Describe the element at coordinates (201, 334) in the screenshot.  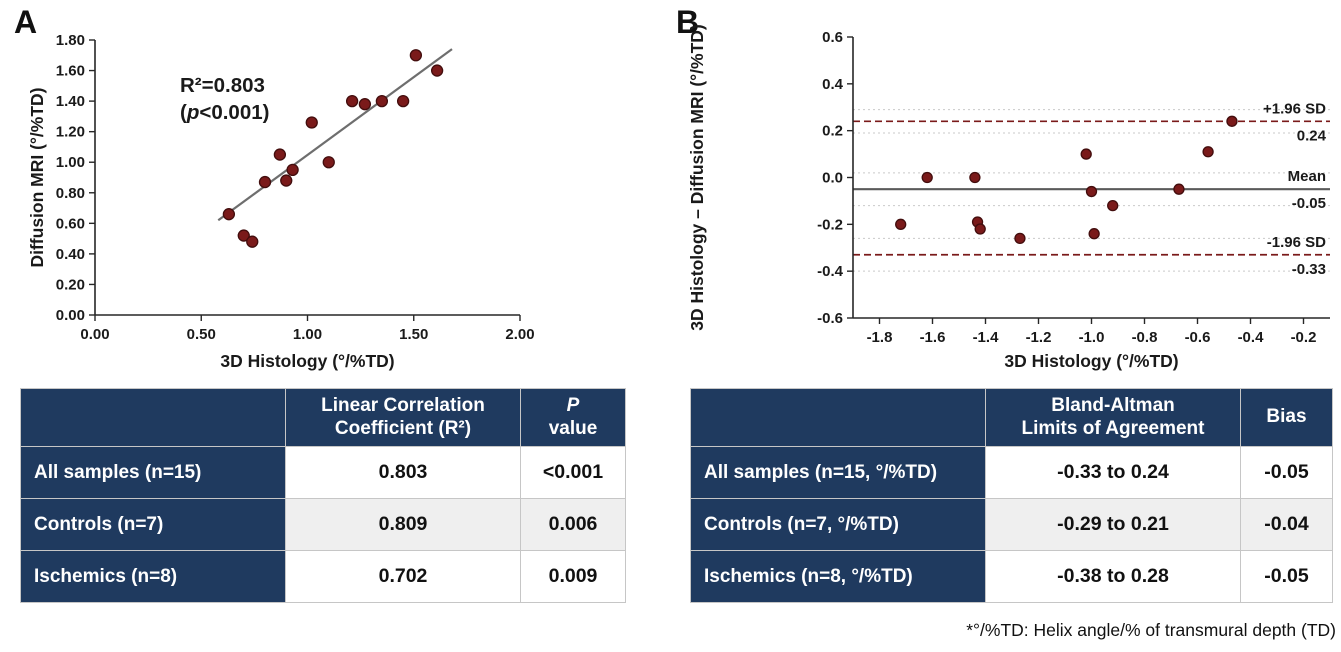
I see `svg-text: 0.50` at that location.